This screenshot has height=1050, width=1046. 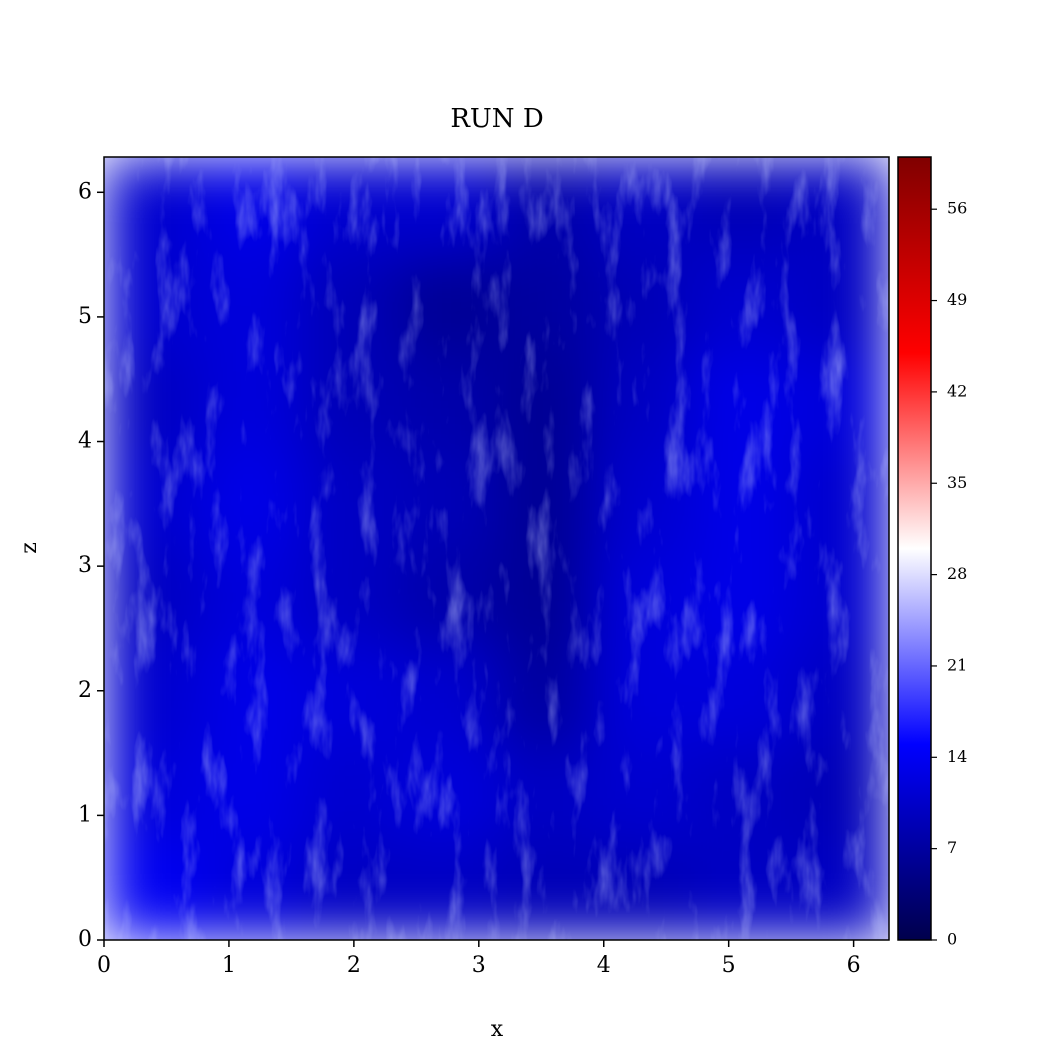 I want to click on y-tick-label: 0, so click(x=85, y=939).